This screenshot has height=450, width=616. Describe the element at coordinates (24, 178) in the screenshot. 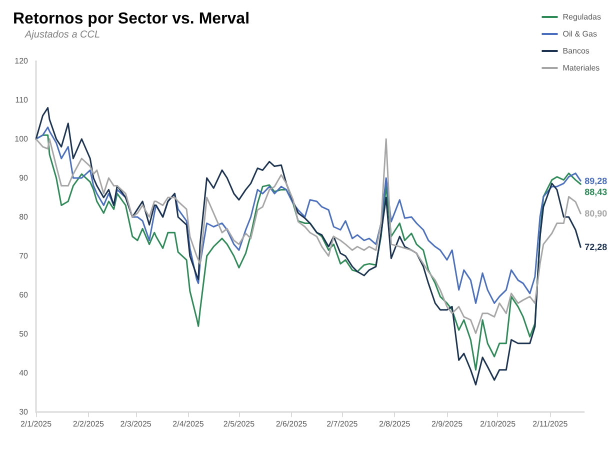

I see `y-tick-label: 90` at that location.